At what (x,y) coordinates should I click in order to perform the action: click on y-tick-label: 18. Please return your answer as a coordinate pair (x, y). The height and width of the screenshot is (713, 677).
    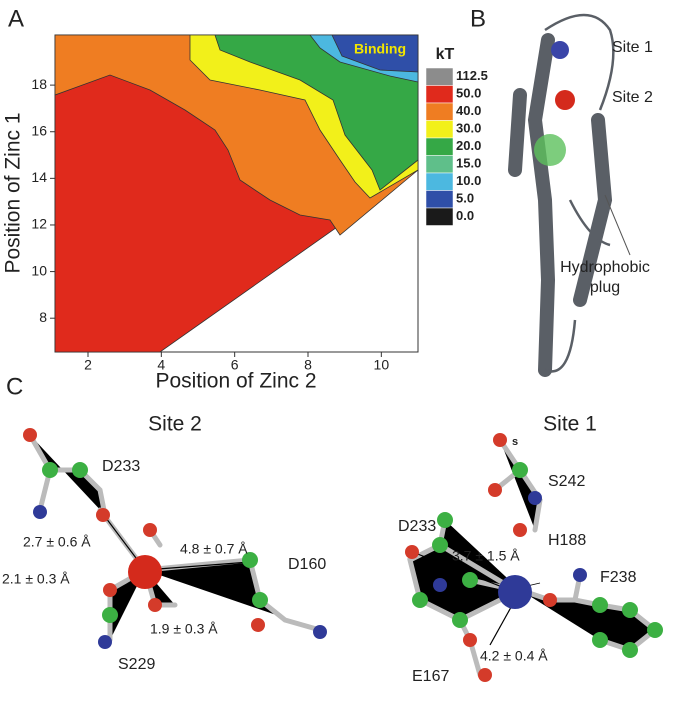
    Looking at the image, I should click on (39, 84).